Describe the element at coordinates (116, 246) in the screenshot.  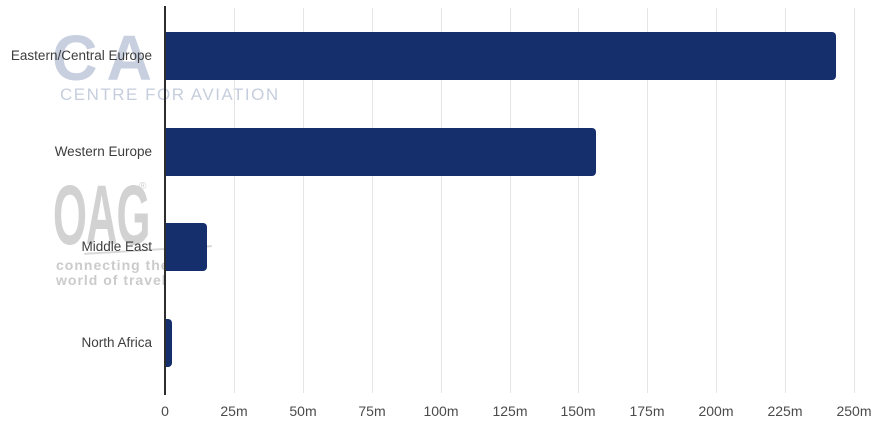
I see `category-label: Middle East` at that location.